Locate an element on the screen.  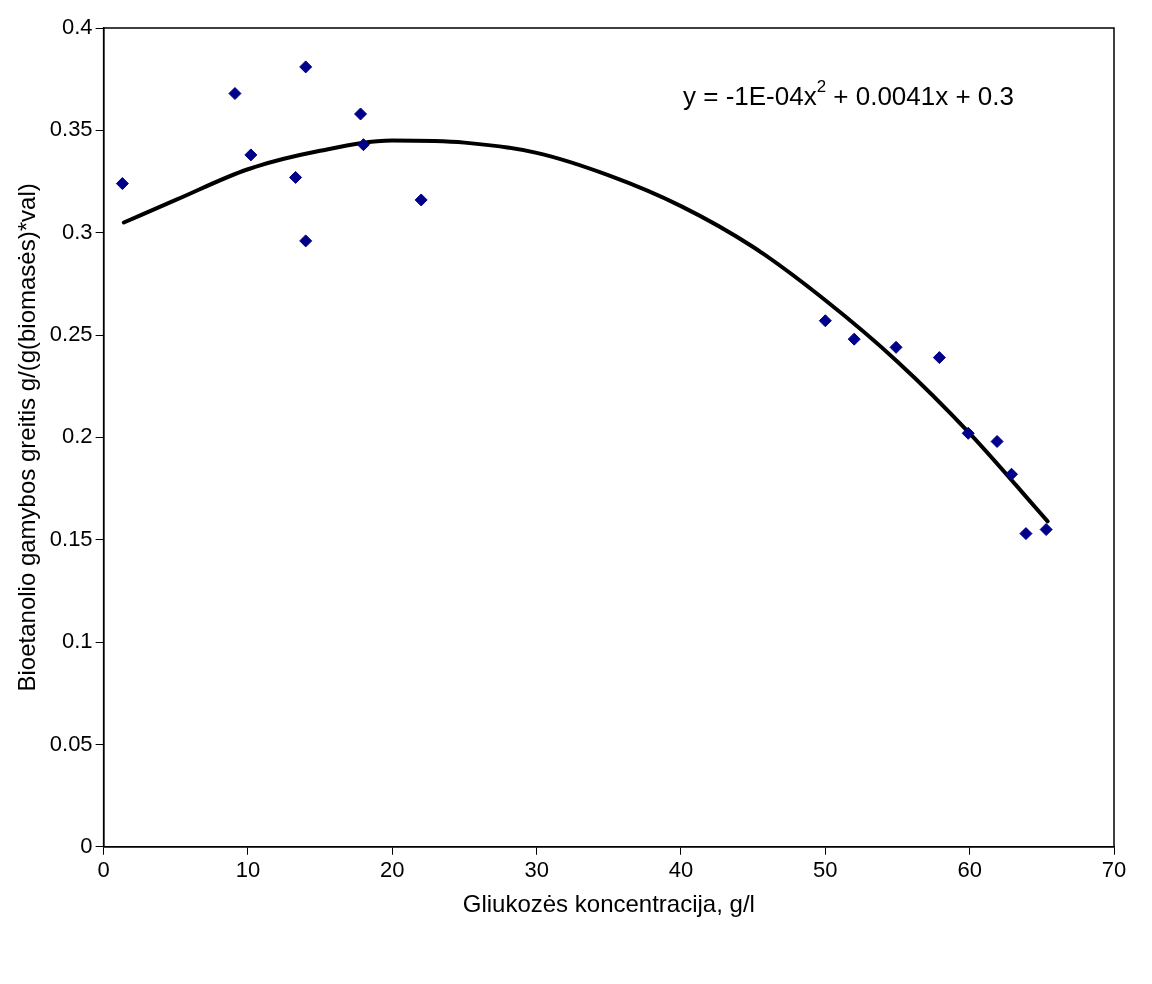
y-axis-title: Bioetanolio gamybos greitis g/(g(biomasės)*val) is located at coordinates (27, 437).